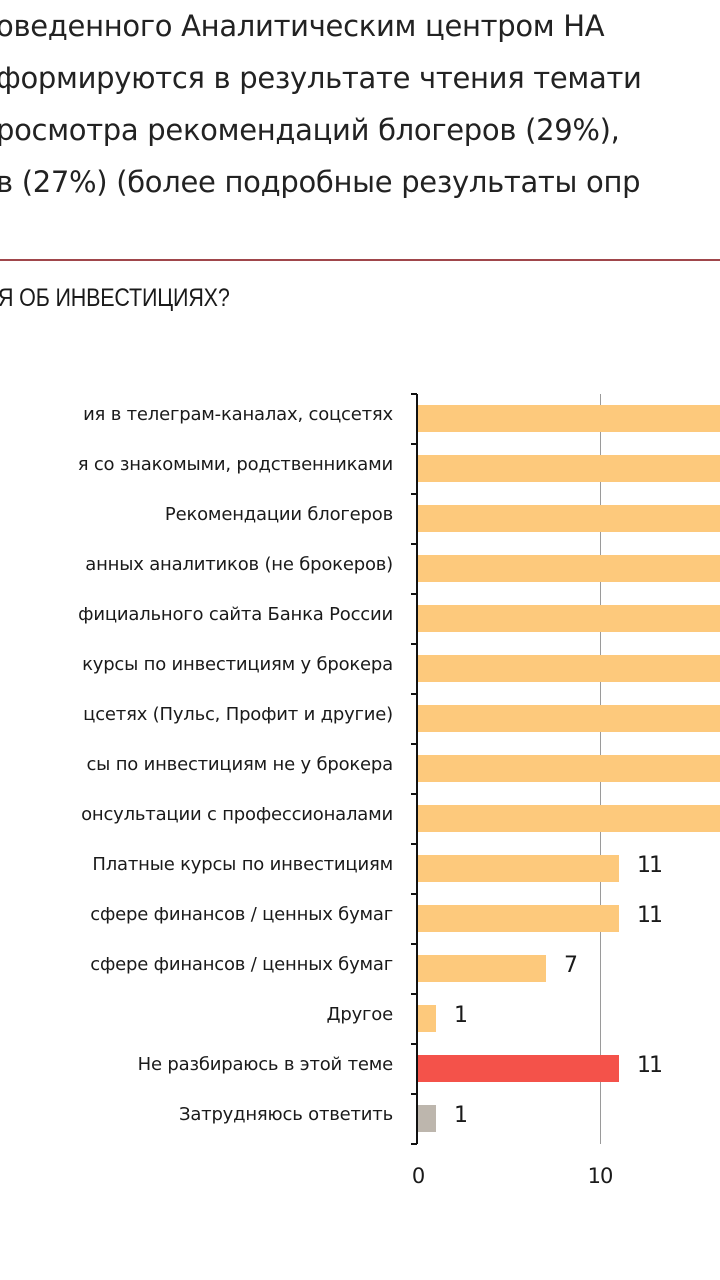 The height and width of the screenshot is (1280, 720). I want to click on section-divider, so click(360, 260).